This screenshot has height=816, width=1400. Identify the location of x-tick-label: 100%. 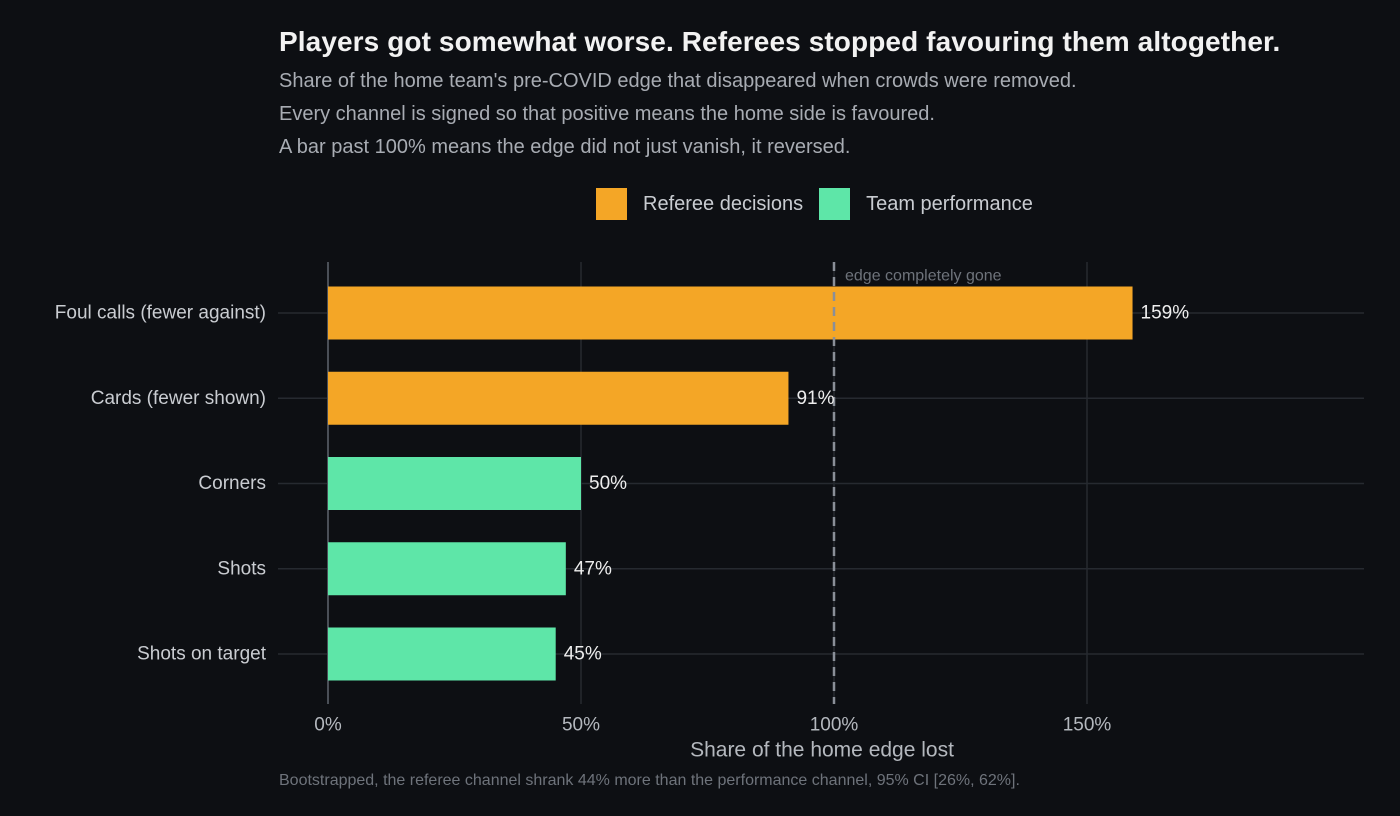
(834, 725).